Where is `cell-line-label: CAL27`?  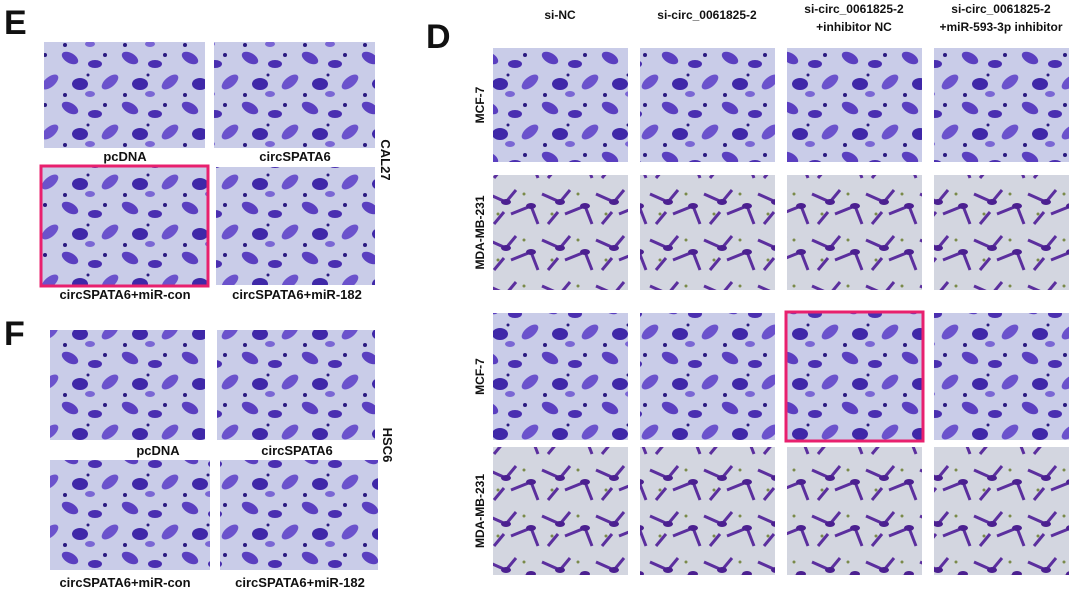
cell-line-label: CAL27 is located at coordinates (385, 159).